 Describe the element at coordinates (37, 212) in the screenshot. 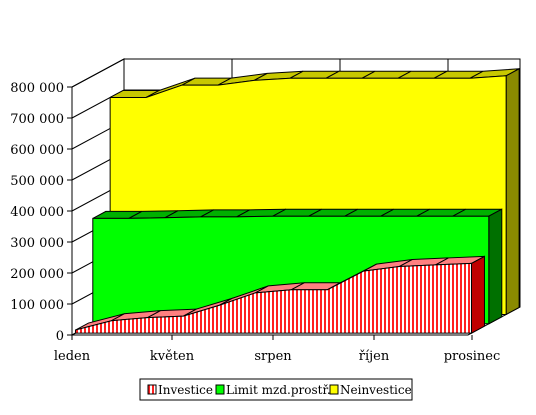

I see `y-tick-label: 400 000` at that location.